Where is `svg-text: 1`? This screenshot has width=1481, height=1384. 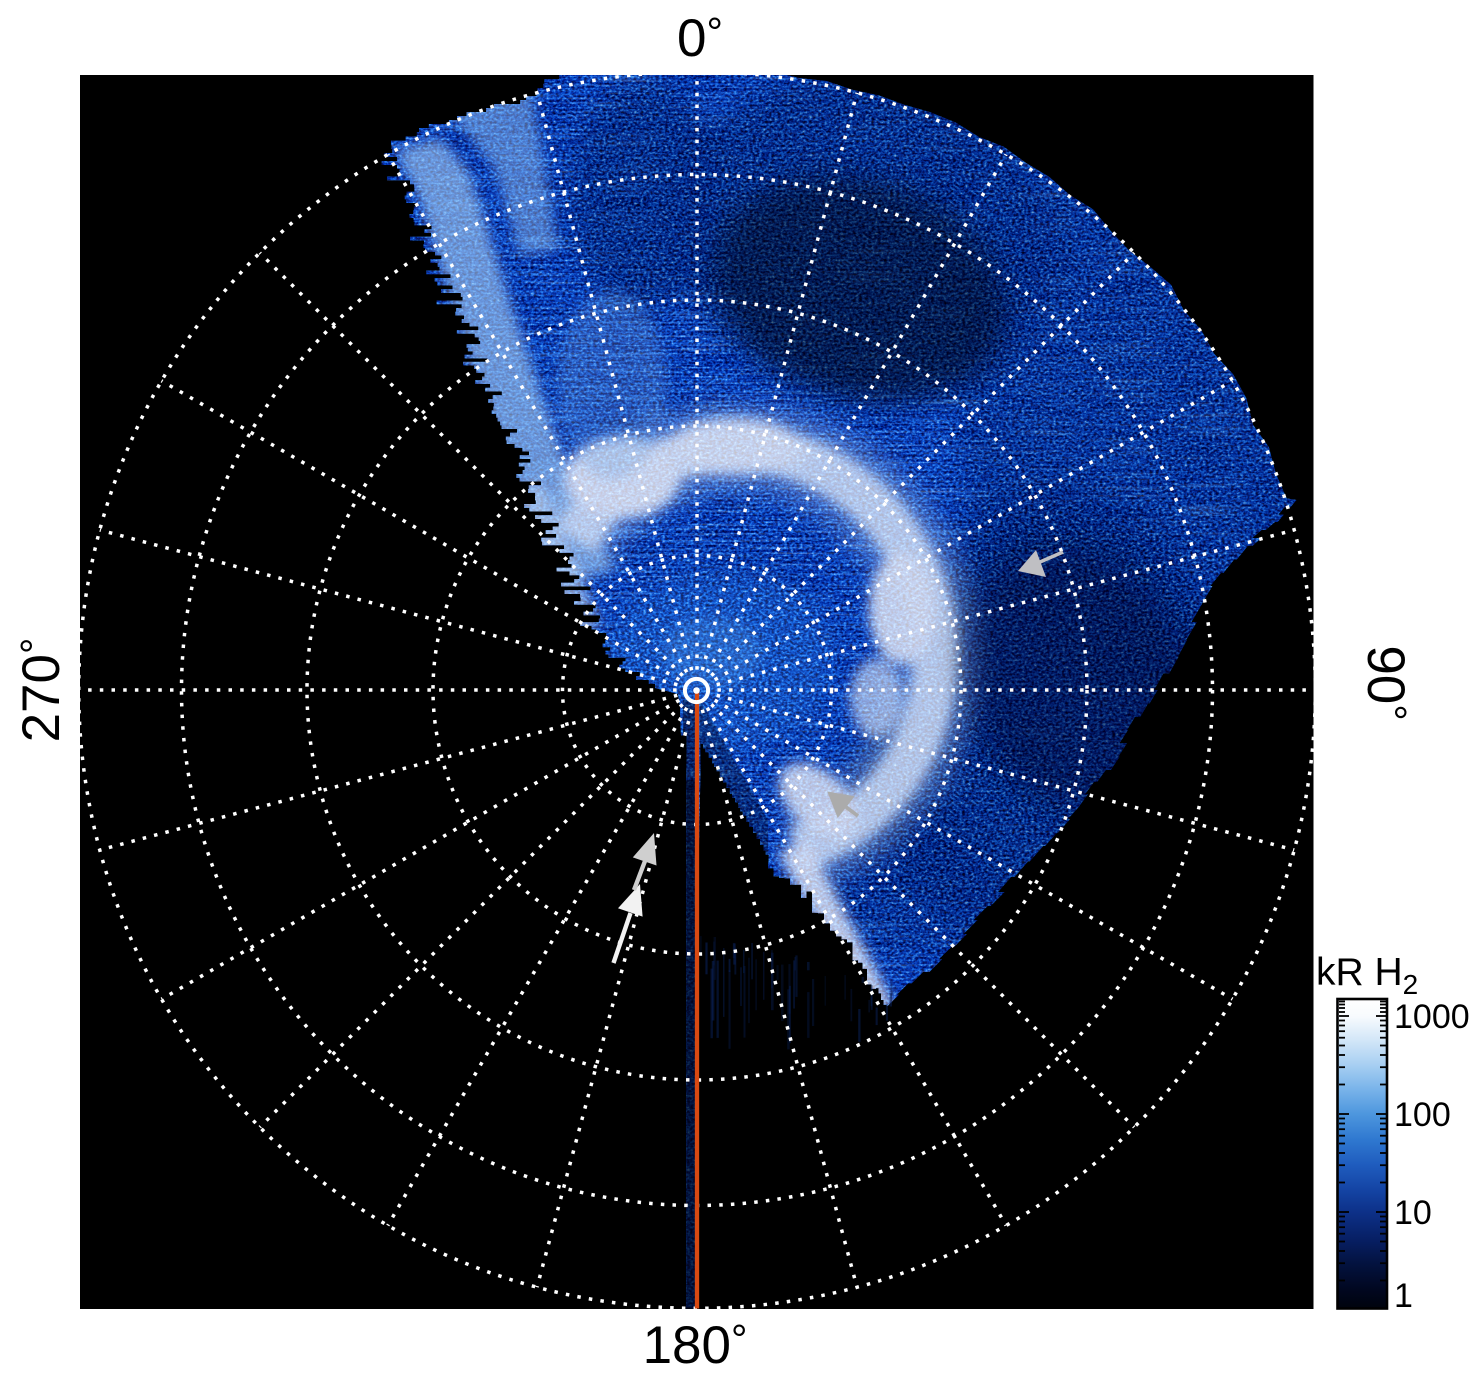 svg-text: 1 is located at coordinates (1403, 1296).